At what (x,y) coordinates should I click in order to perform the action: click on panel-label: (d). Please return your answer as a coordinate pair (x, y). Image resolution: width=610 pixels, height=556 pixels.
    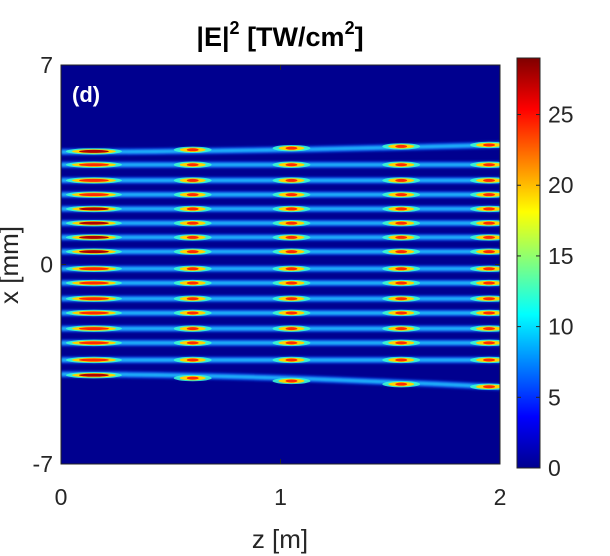
    Looking at the image, I should click on (86, 94).